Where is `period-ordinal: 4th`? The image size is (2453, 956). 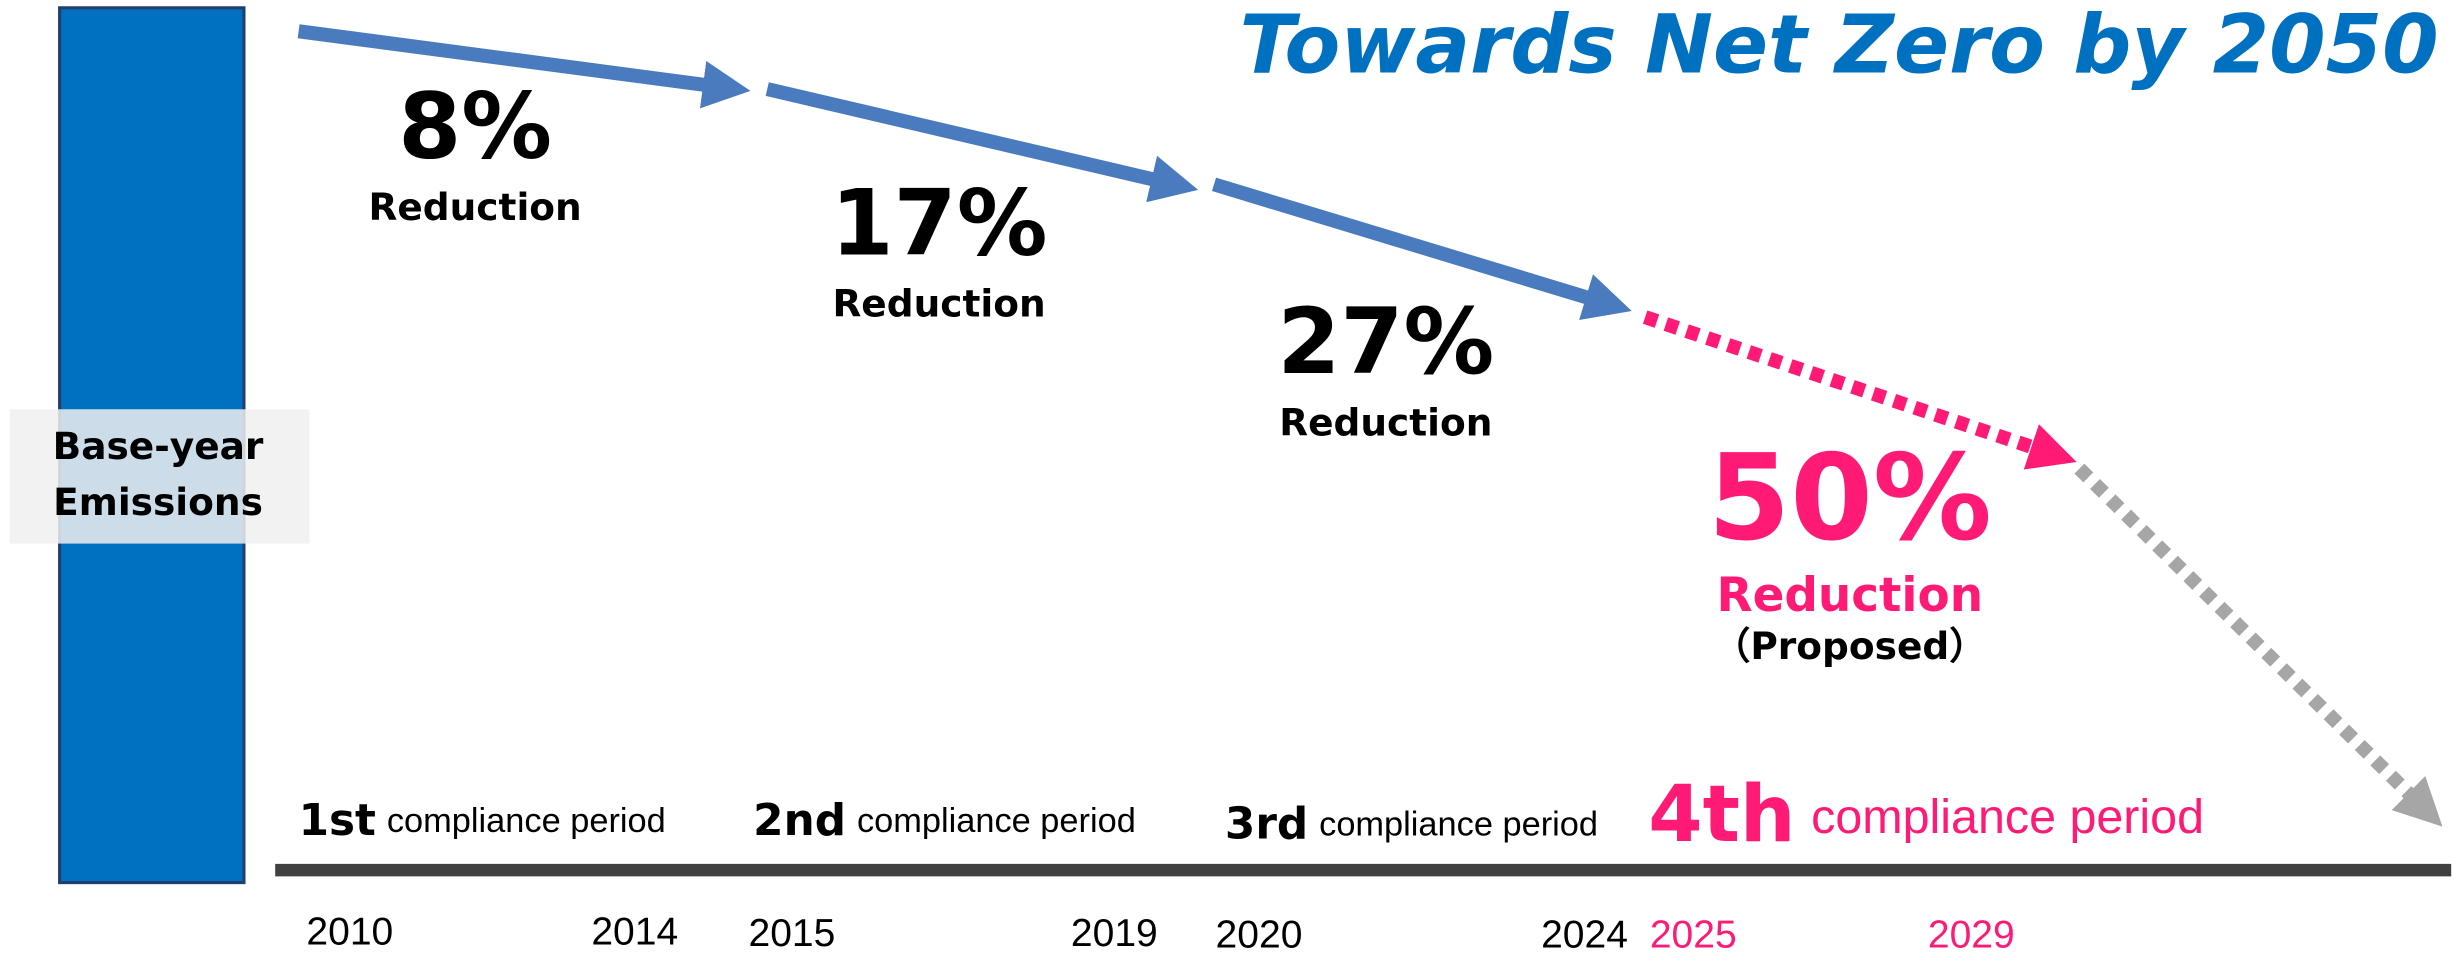 period-ordinal: 4th is located at coordinates (1721, 816).